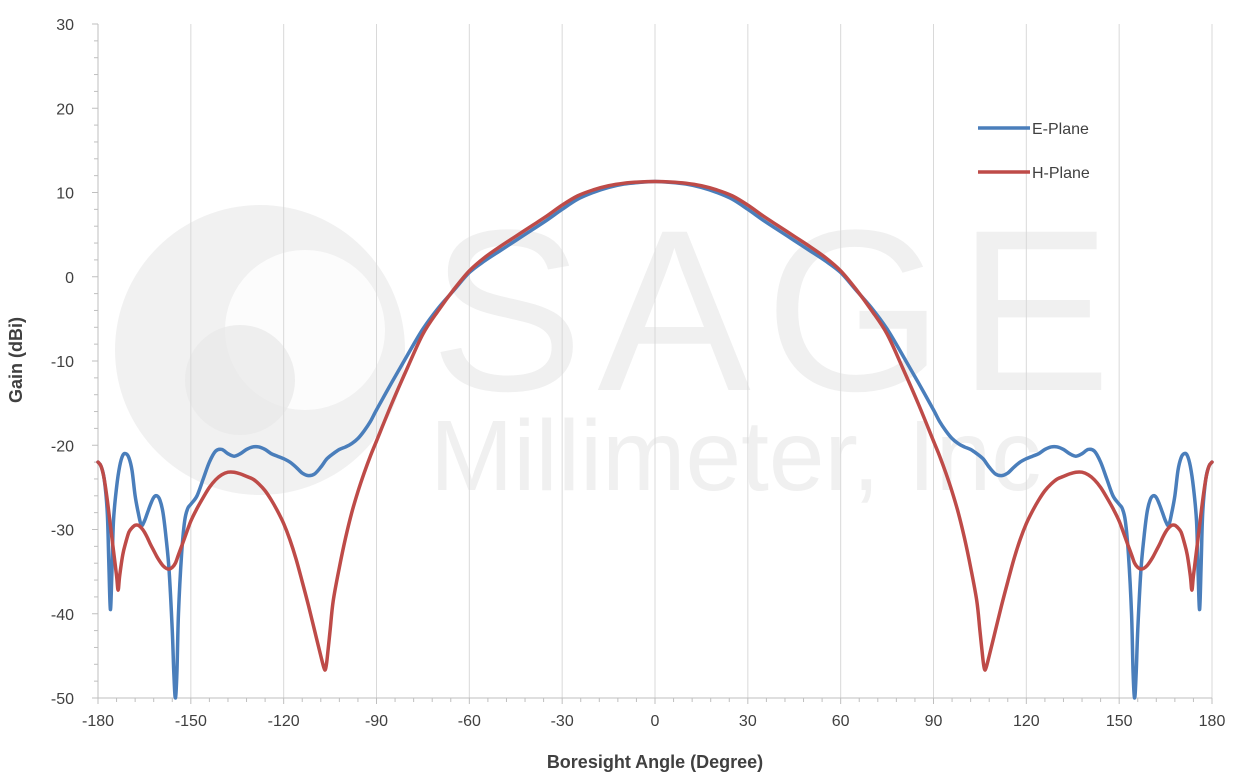 The width and height of the screenshot is (1241, 780). I want to click on x-tick-label: -30, so click(562, 721).